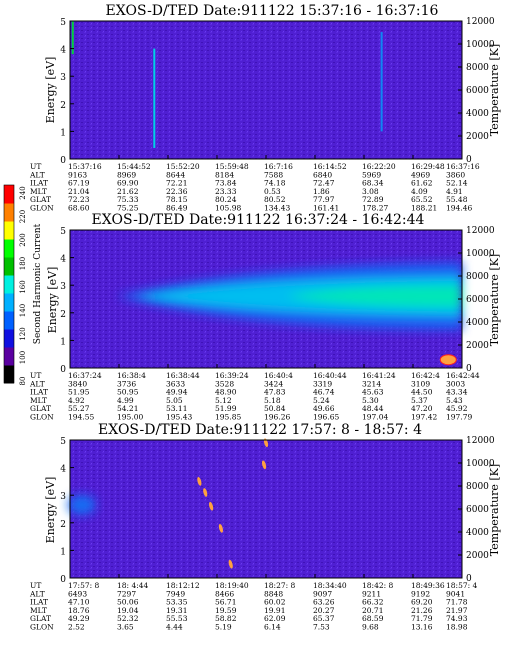 The image size is (505, 649). Describe the element at coordinates (273, 593) in the screenshot. I see `panel-3-table-cell: 8848` at that location.